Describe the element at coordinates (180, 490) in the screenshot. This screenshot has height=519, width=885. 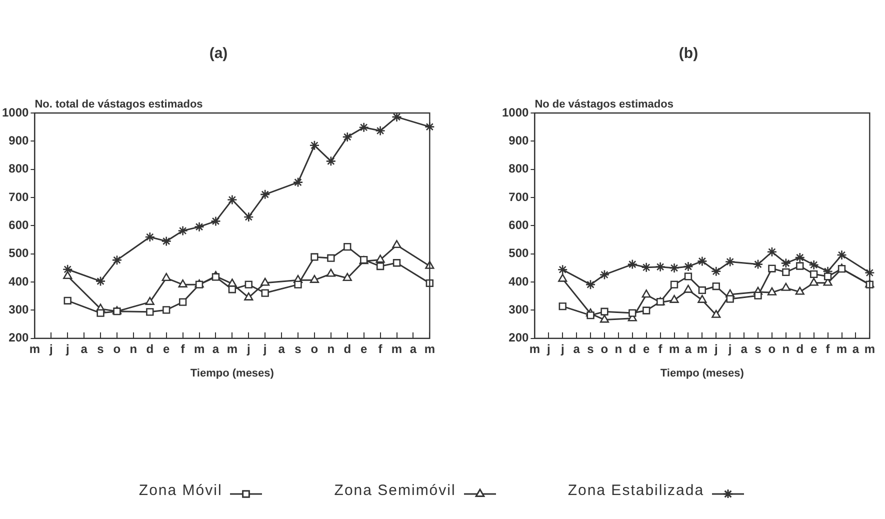
I see `legend-label: Zona Móvil` at that location.